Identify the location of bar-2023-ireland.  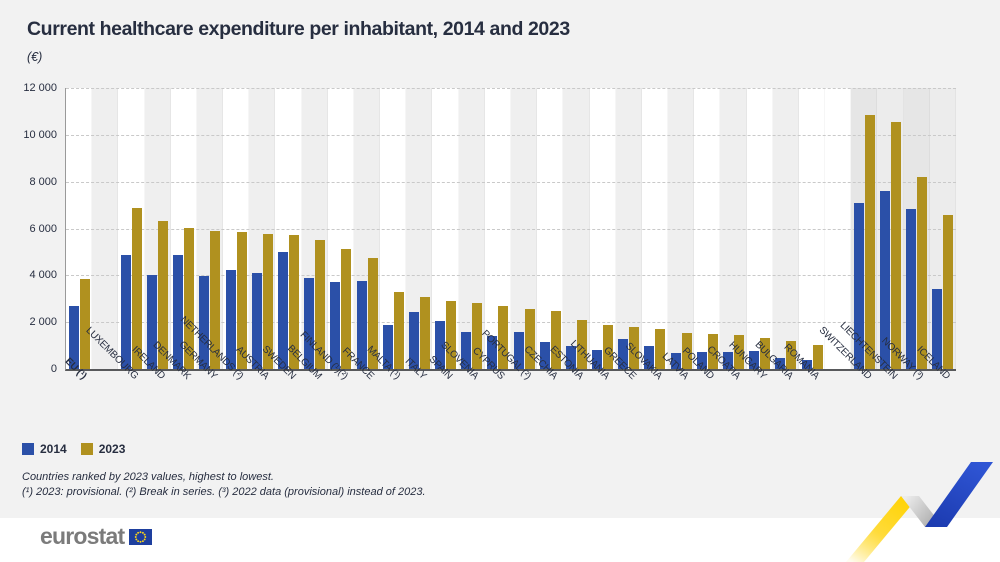
(163, 295).